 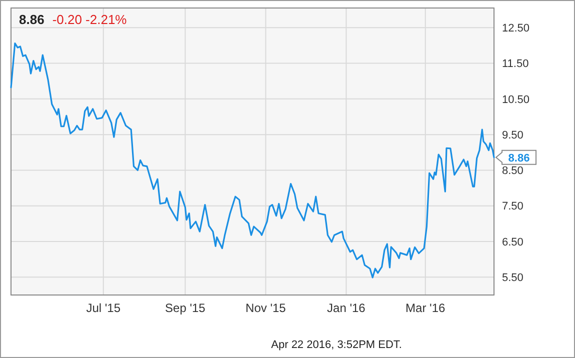 I want to click on x-tick-label: Mar '16, so click(x=426, y=308).